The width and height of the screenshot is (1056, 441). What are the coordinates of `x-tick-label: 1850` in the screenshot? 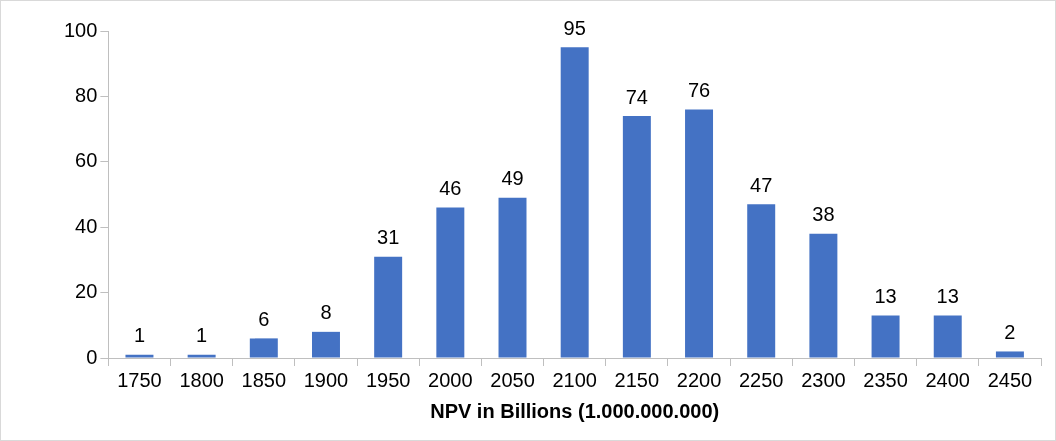 It's located at (264, 379).